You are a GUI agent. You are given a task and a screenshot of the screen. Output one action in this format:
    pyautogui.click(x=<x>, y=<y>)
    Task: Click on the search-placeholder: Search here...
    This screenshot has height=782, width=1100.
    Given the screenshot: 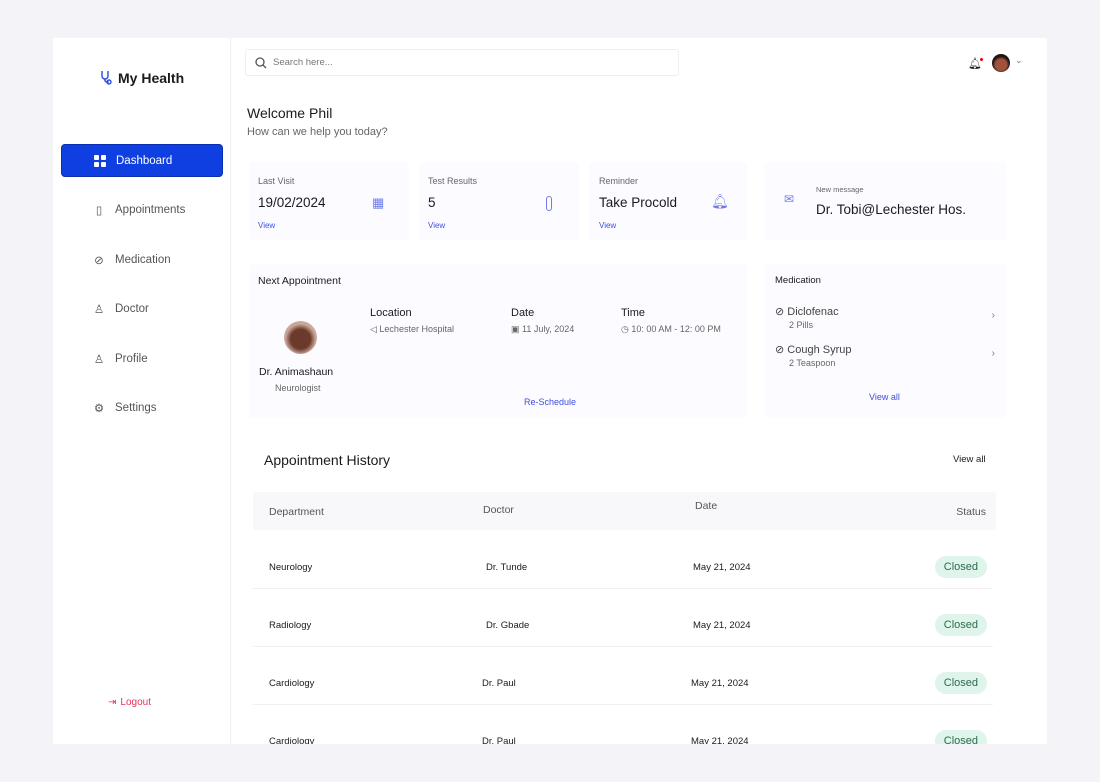 What is the action you would take?
    pyautogui.click(x=303, y=62)
    